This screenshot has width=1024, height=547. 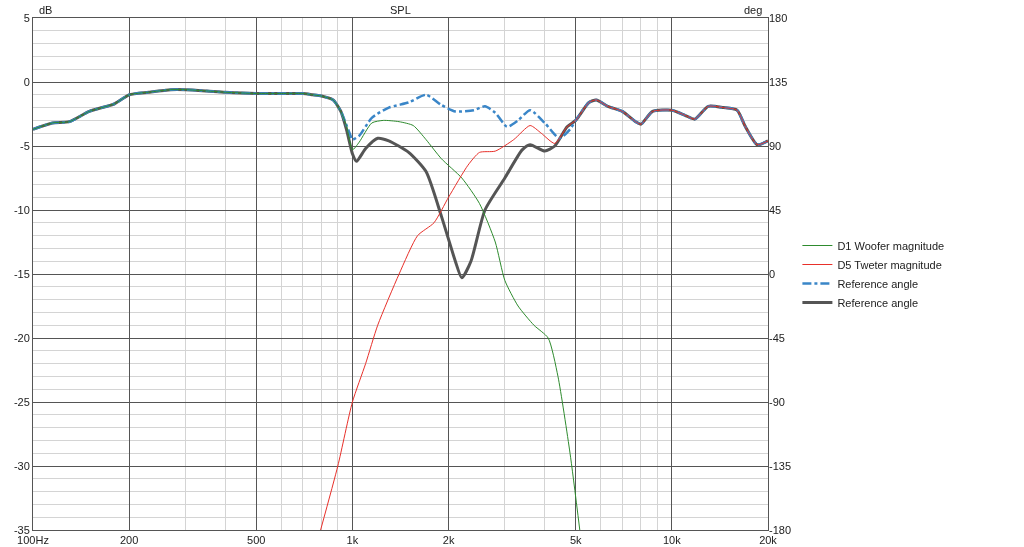 What do you see at coordinates (778, 17) in the screenshot?
I see `y2-tick-label: 180` at bounding box center [778, 17].